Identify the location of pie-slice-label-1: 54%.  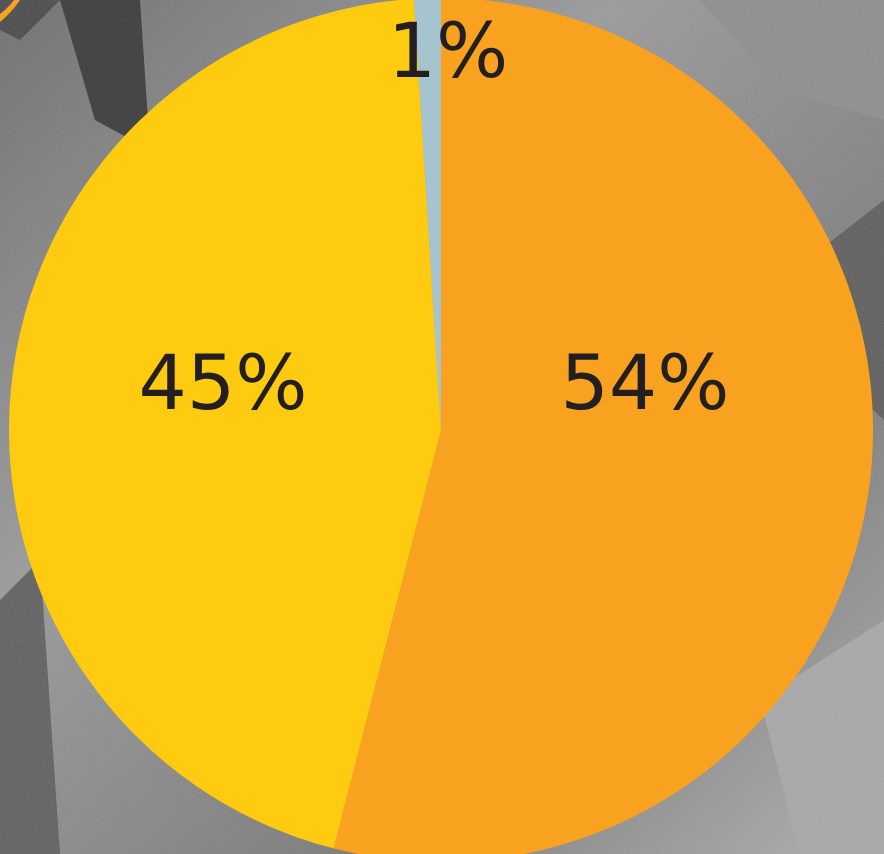
(645, 382).